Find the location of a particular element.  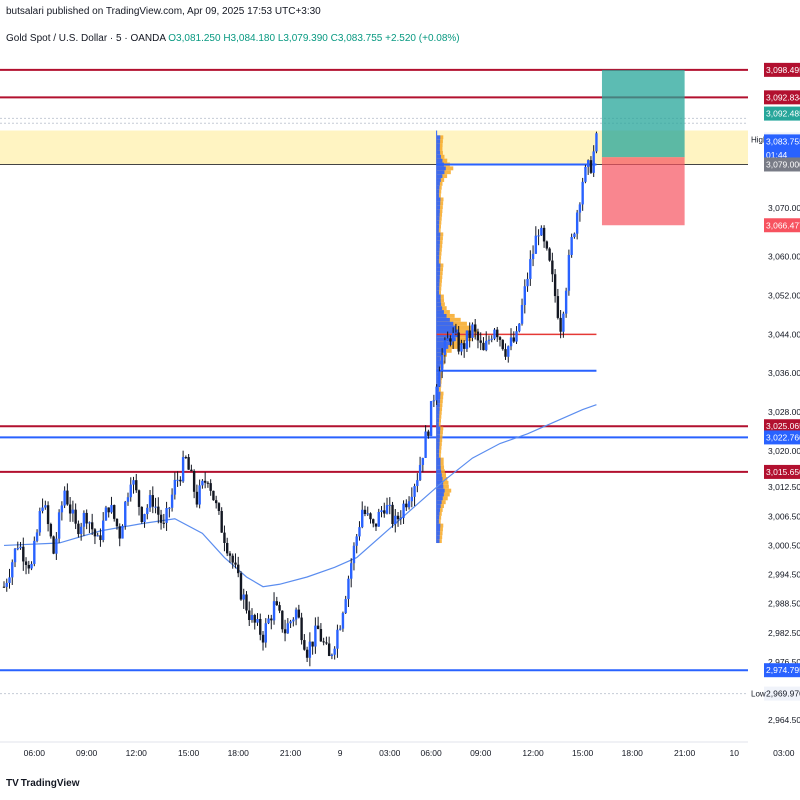

x-tick-label: 10 is located at coordinates (734, 753).